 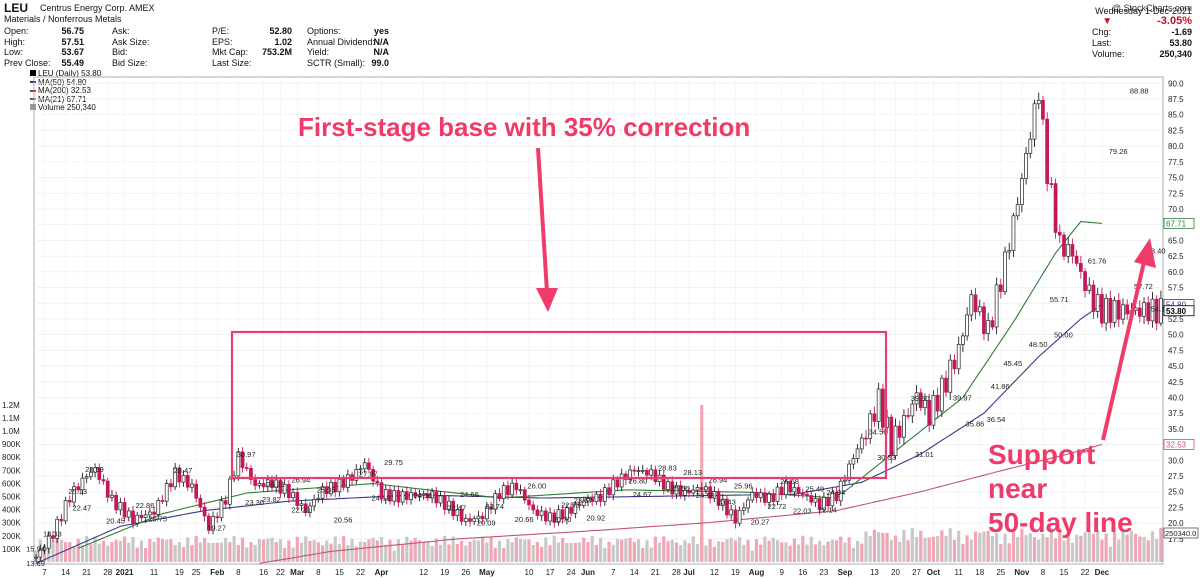 I want to click on y-tick-label: 75.0, so click(x=1176, y=178).